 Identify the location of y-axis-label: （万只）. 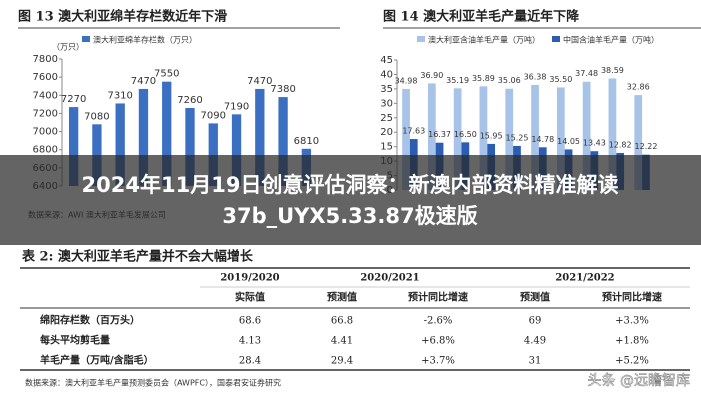
(68, 47).